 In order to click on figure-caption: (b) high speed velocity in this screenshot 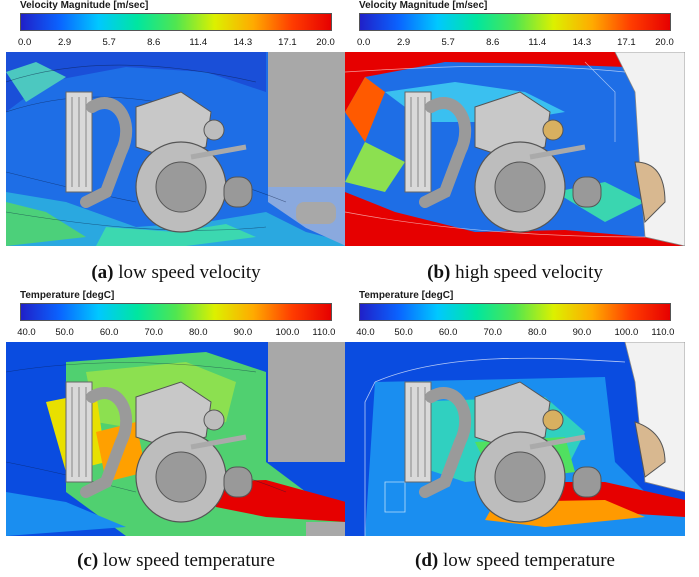, I will do `click(515, 273)`.